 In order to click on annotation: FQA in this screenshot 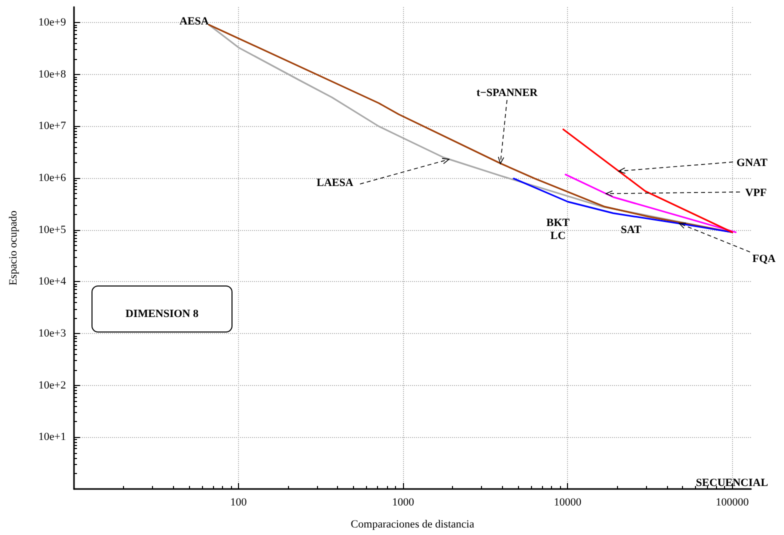, I will do `click(764, 259)`.